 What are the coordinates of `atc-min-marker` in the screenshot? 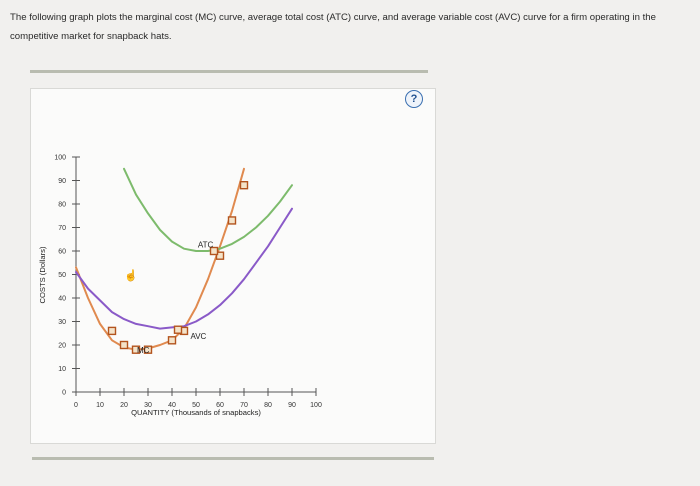 It's located at (214, 251).